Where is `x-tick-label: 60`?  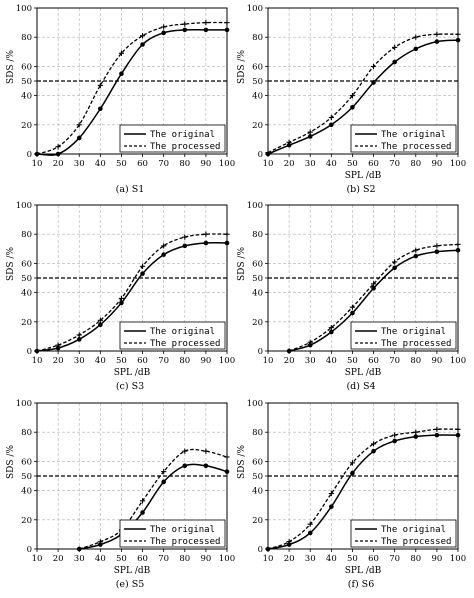
x-tick-label: 60 is located at coordinates (373, 164).